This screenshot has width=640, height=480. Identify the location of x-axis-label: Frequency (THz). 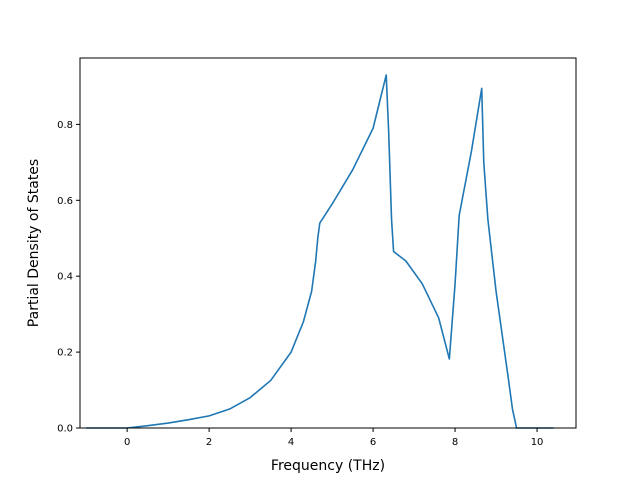
(328, 466).